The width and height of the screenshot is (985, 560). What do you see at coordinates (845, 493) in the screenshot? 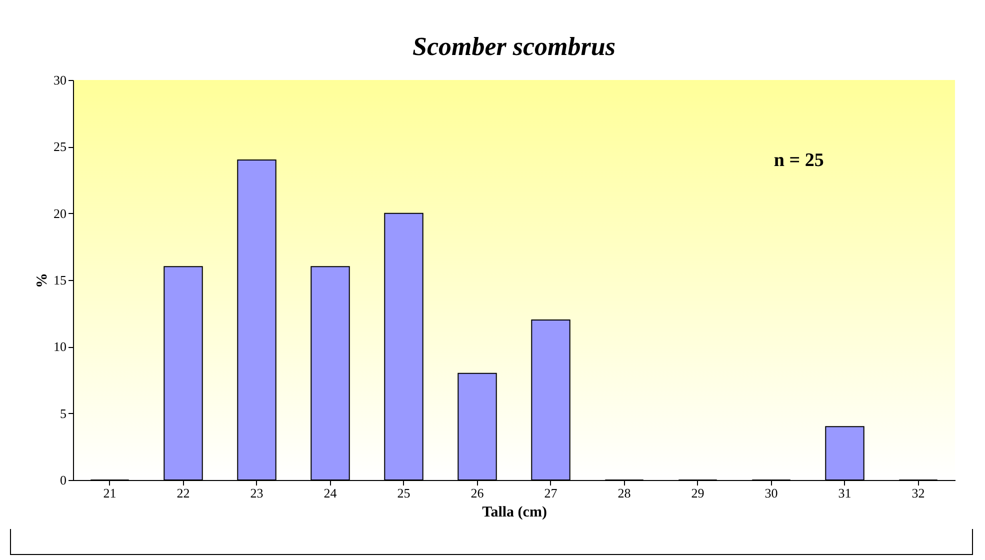
I see `x-tick-label: 31` at bounding box center [845, 493].